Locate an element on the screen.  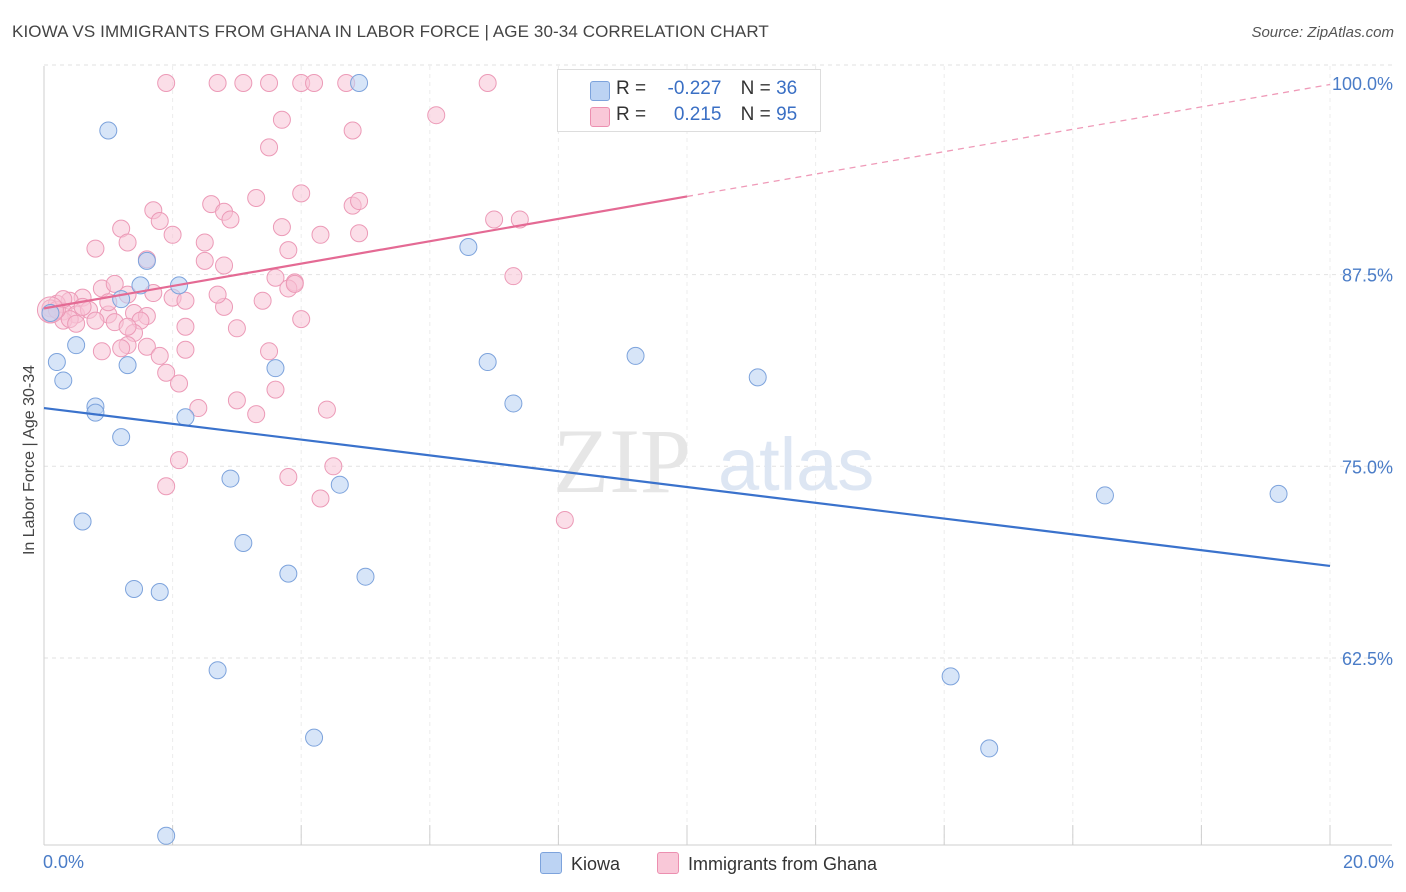
y-tick-label: 62.5% is located at coordinates (1367, 659).